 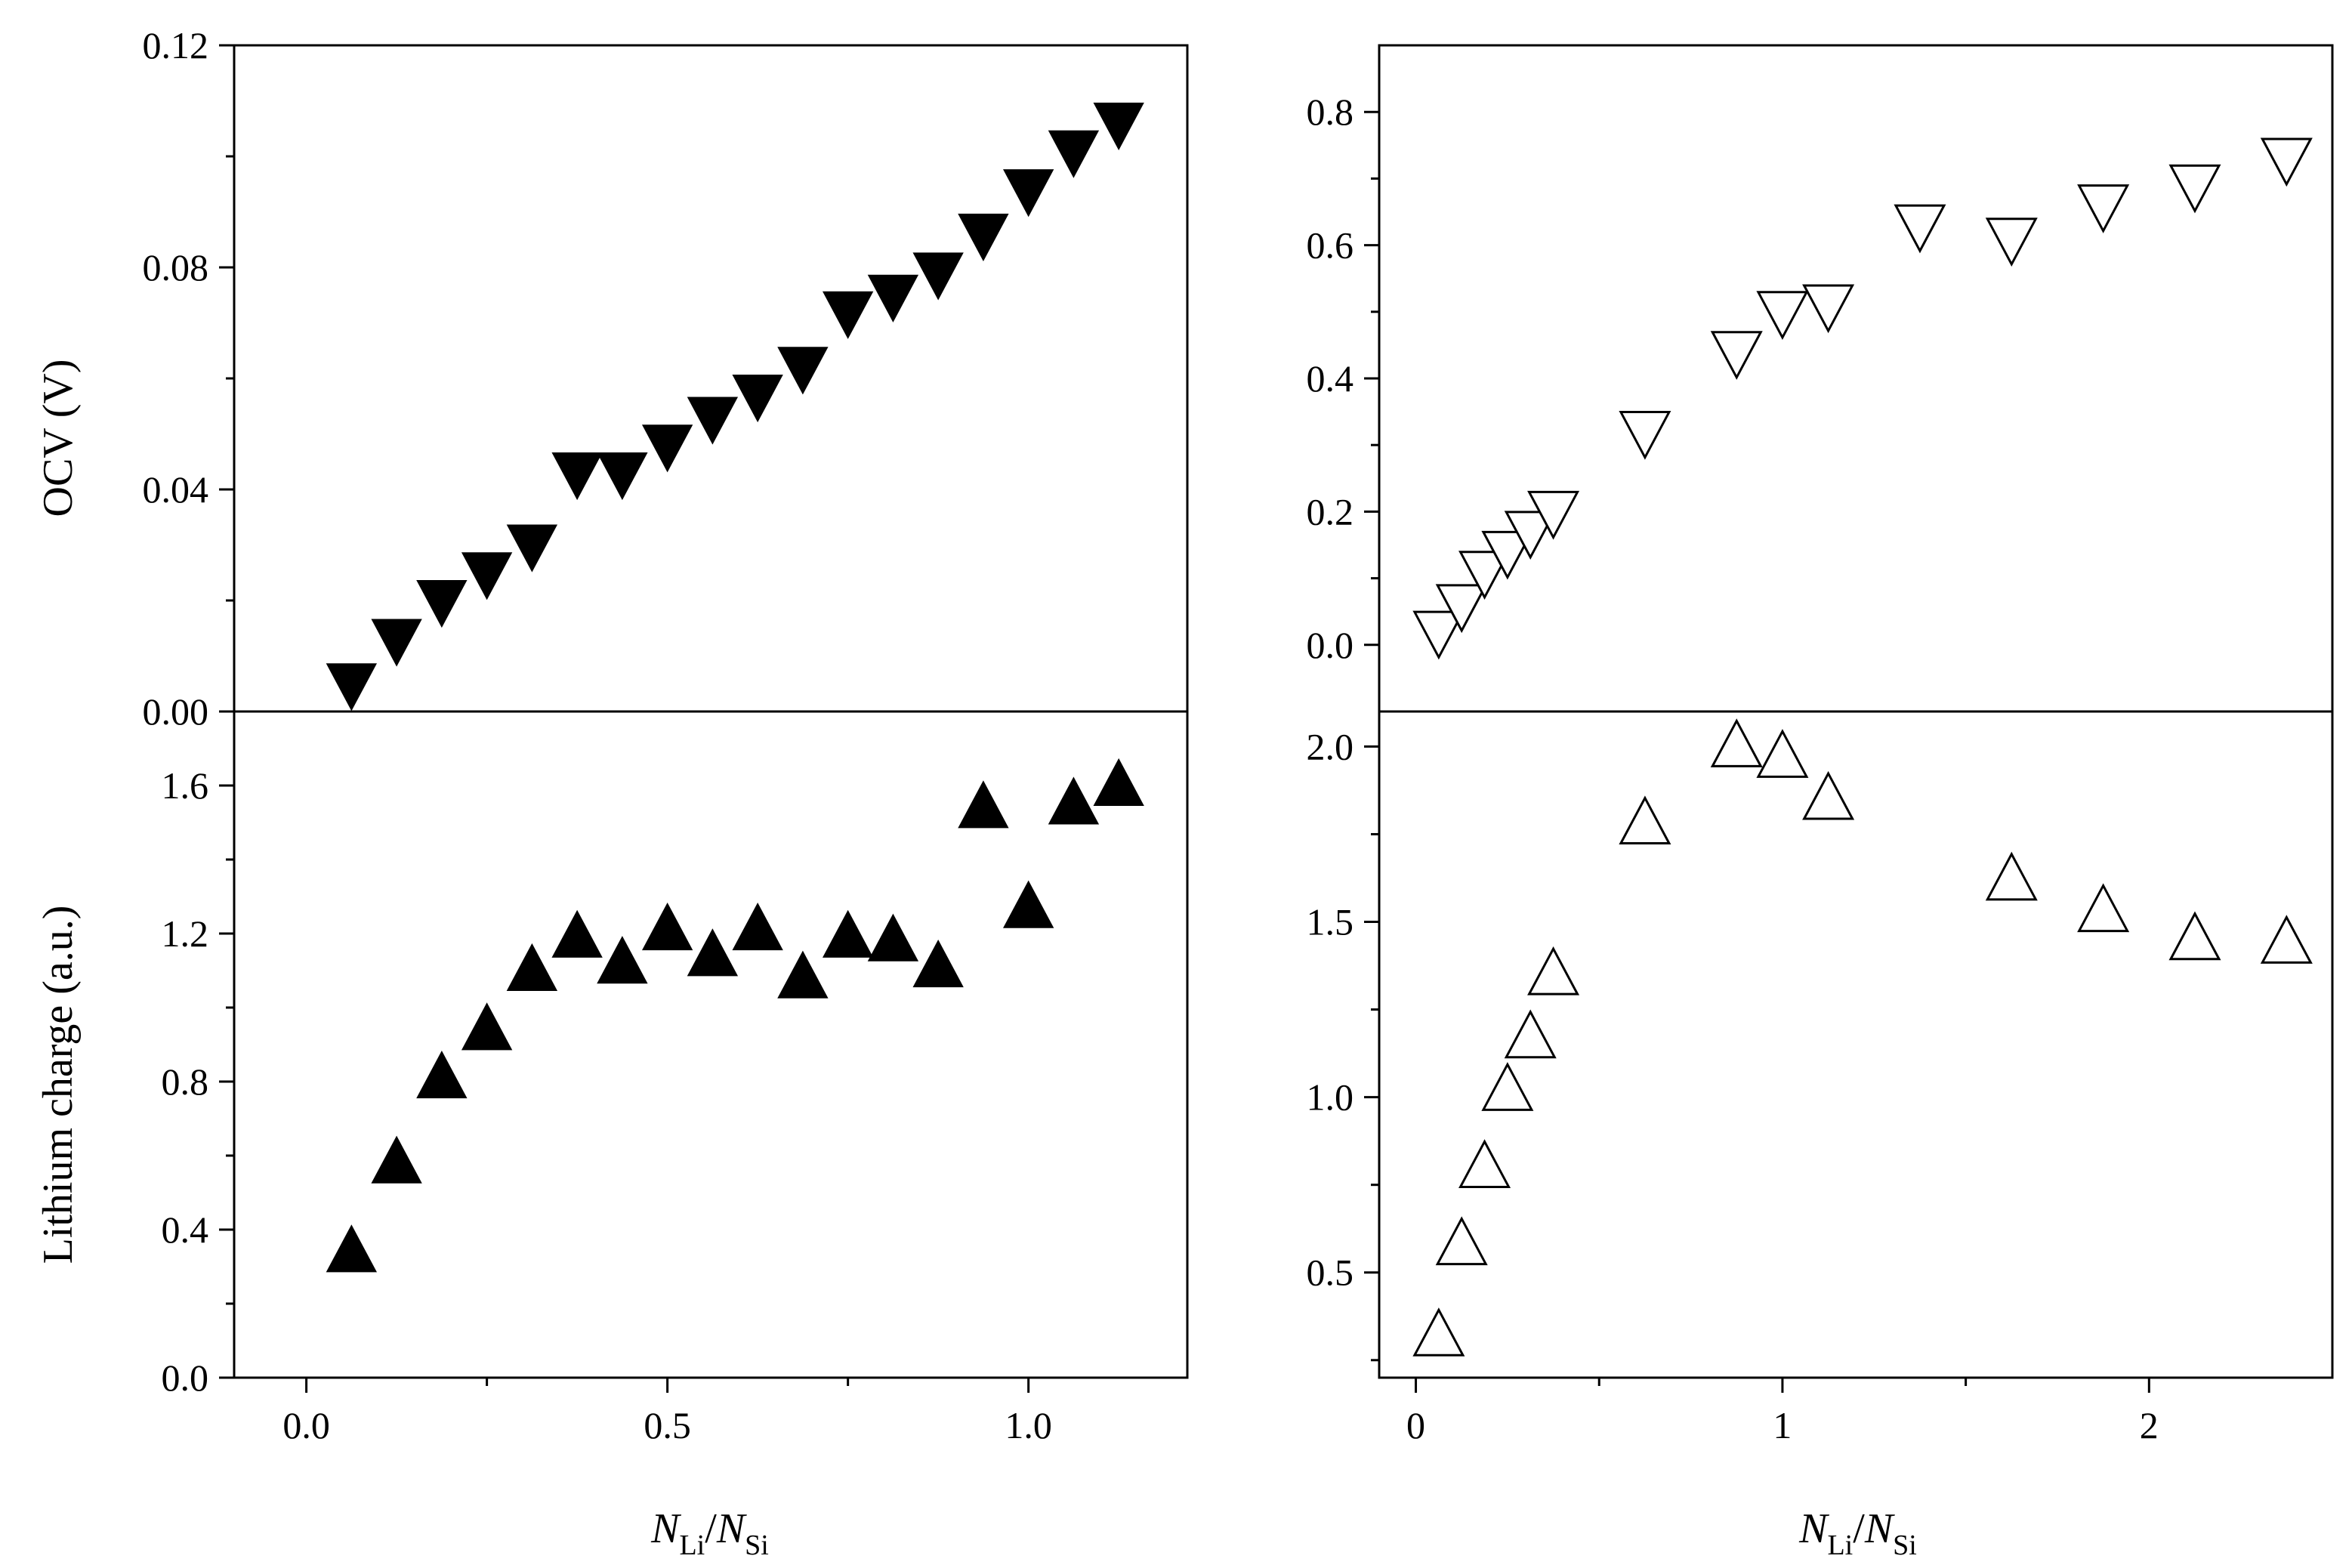 I want to click on y-tick-label: 0.08, so click(x=176, y=267).